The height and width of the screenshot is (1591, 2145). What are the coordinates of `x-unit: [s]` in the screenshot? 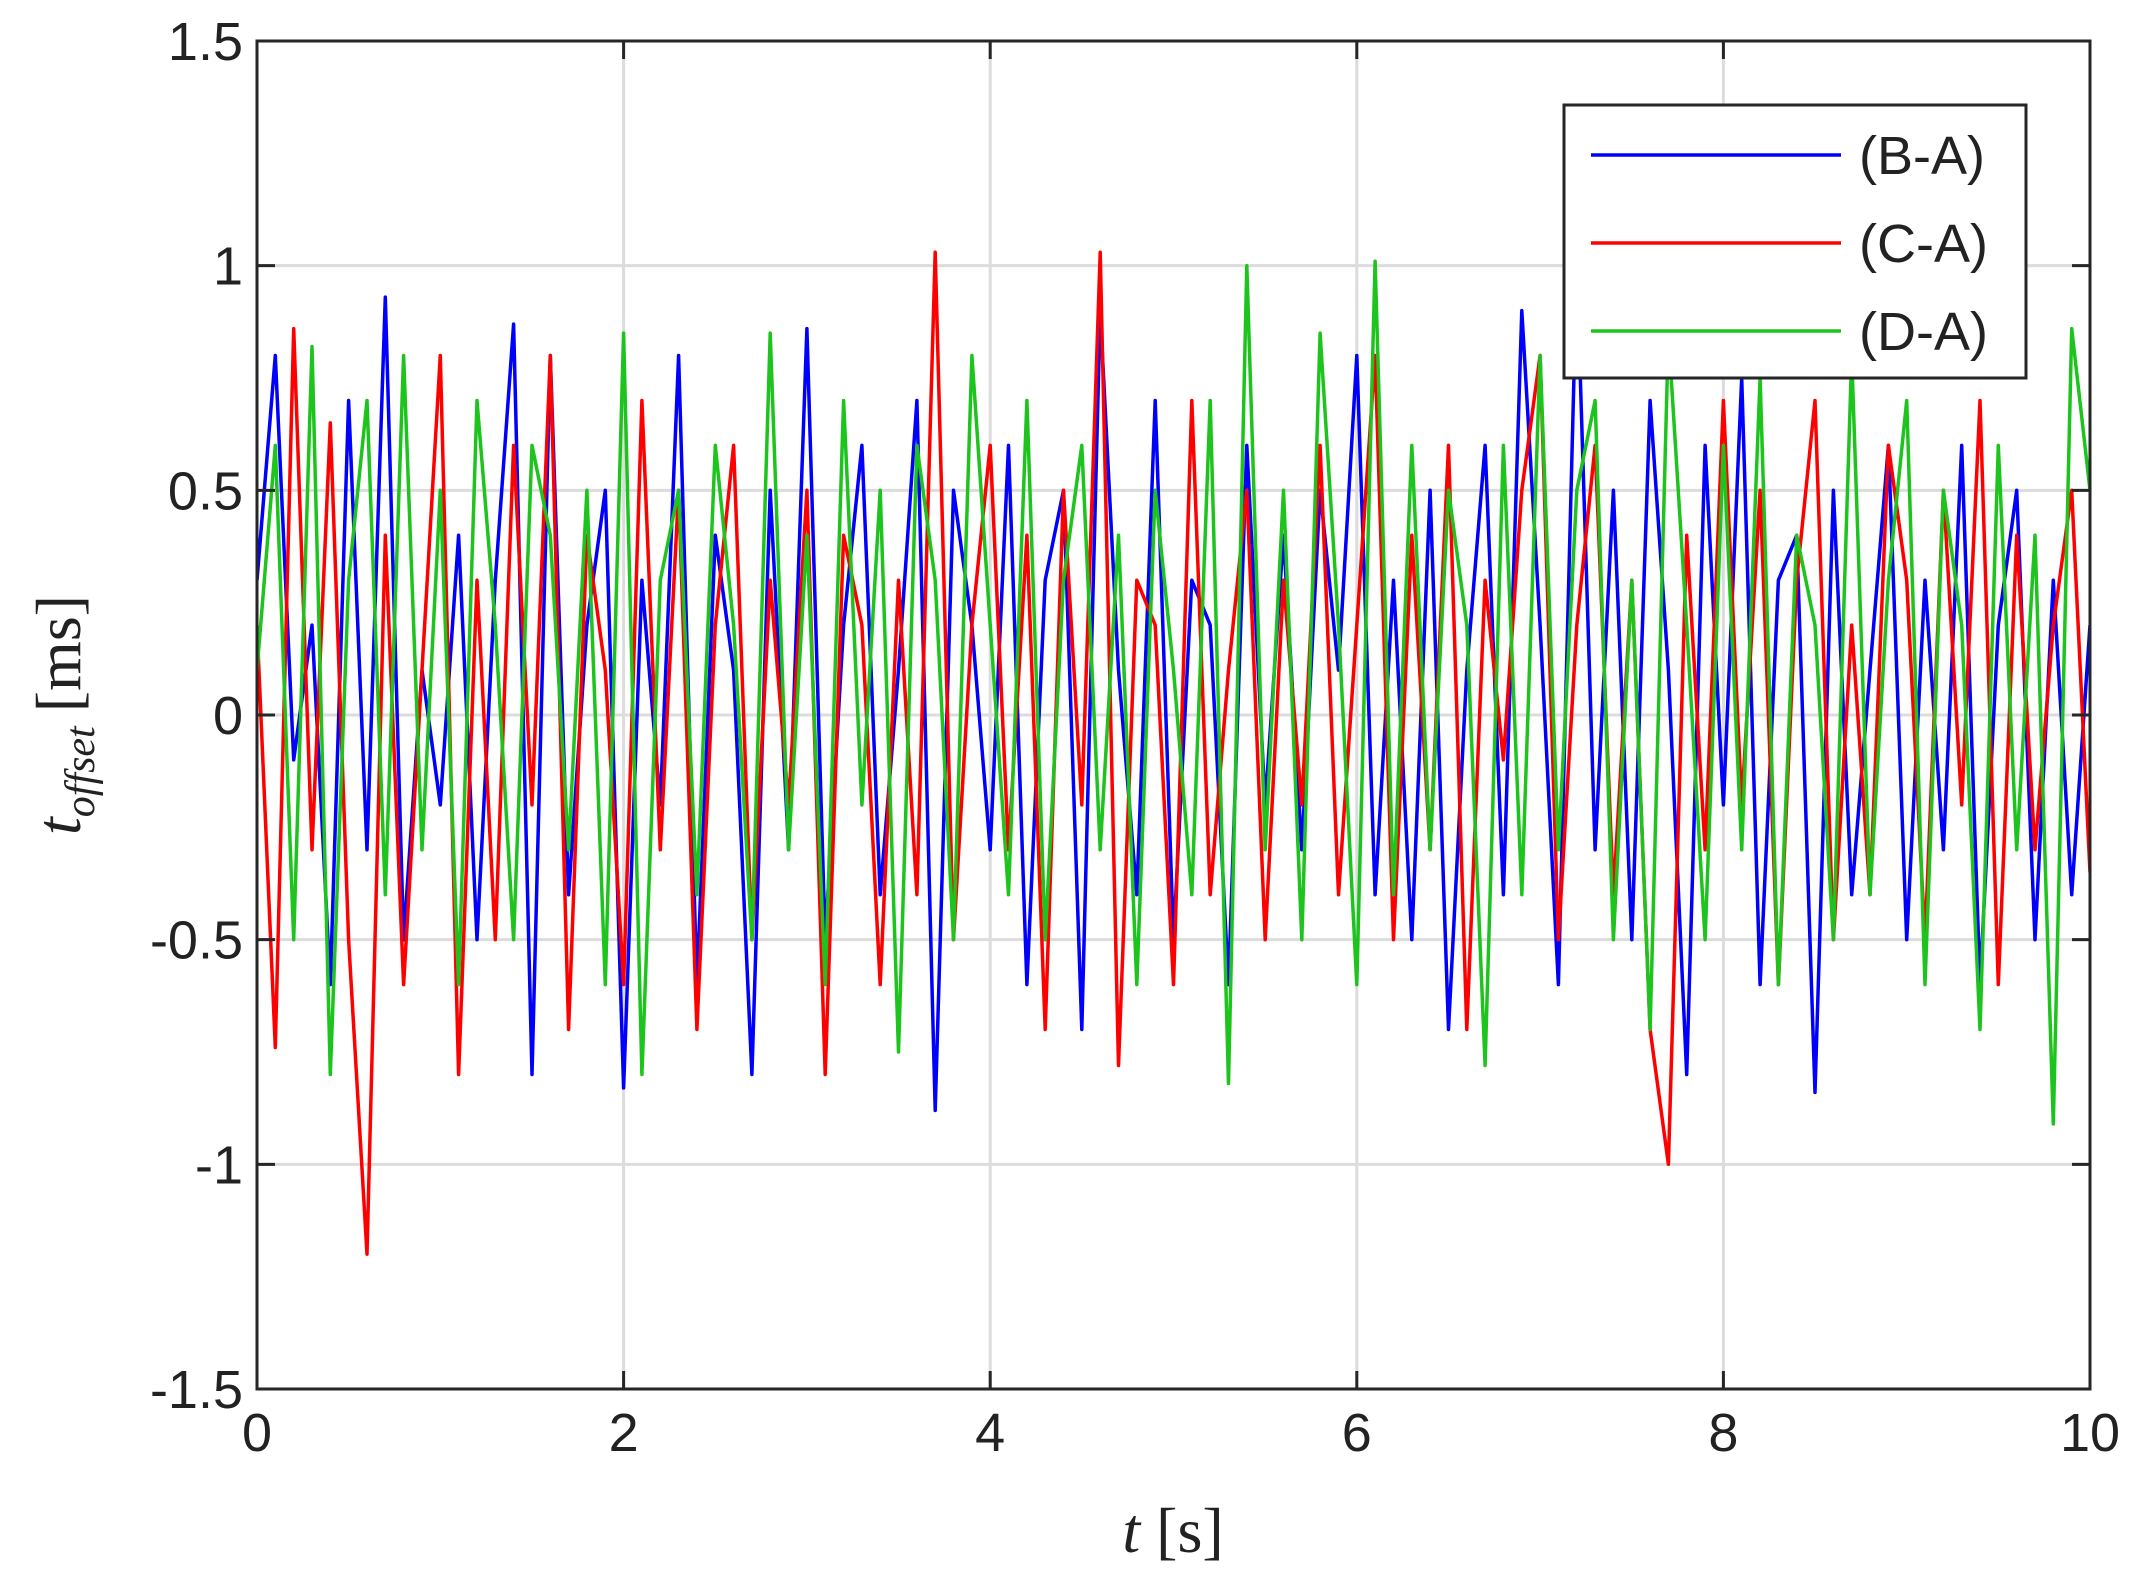 It's located at (1190, 1530).